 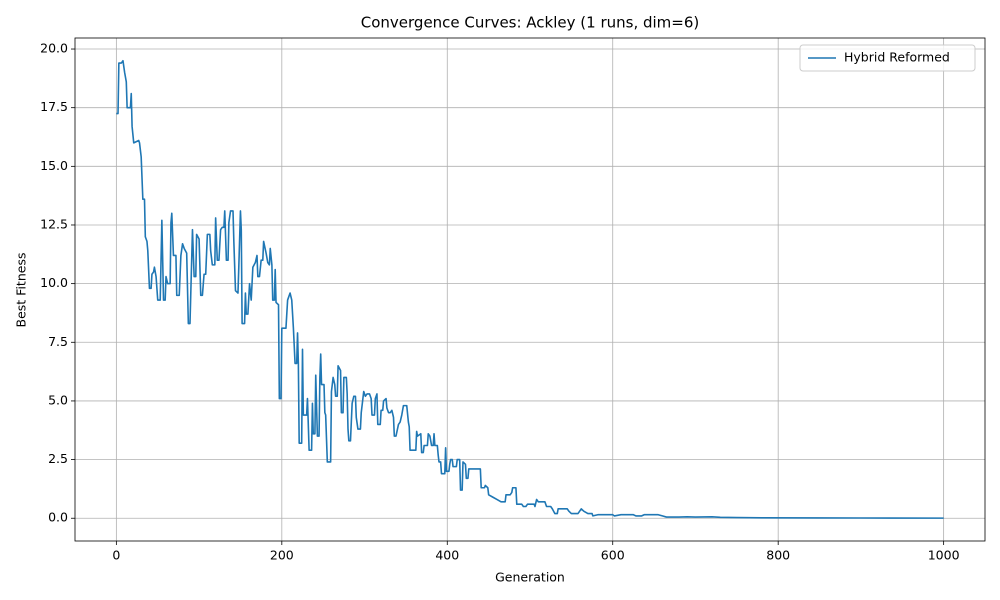 What do you see at coordinates (54, 165) in the screenshot?
I see `y-tick-label: 15.0` at bounding box center [54, 165].